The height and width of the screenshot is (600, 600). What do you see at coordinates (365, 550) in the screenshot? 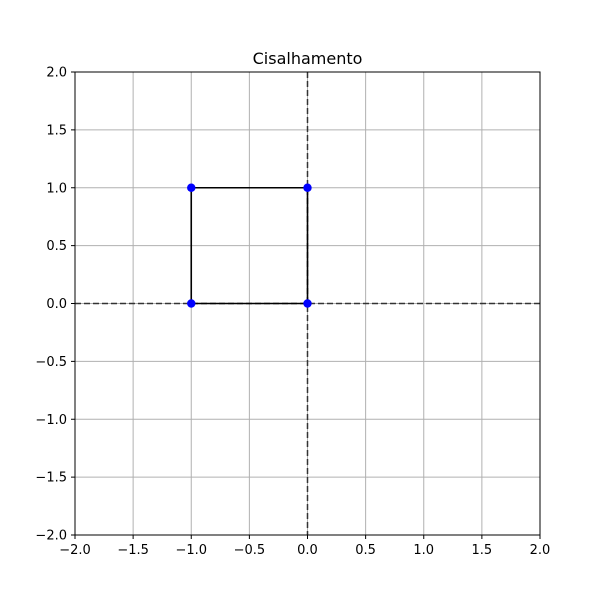
I see `x-tick-label: 0.5` at bounding box center [365, 550].